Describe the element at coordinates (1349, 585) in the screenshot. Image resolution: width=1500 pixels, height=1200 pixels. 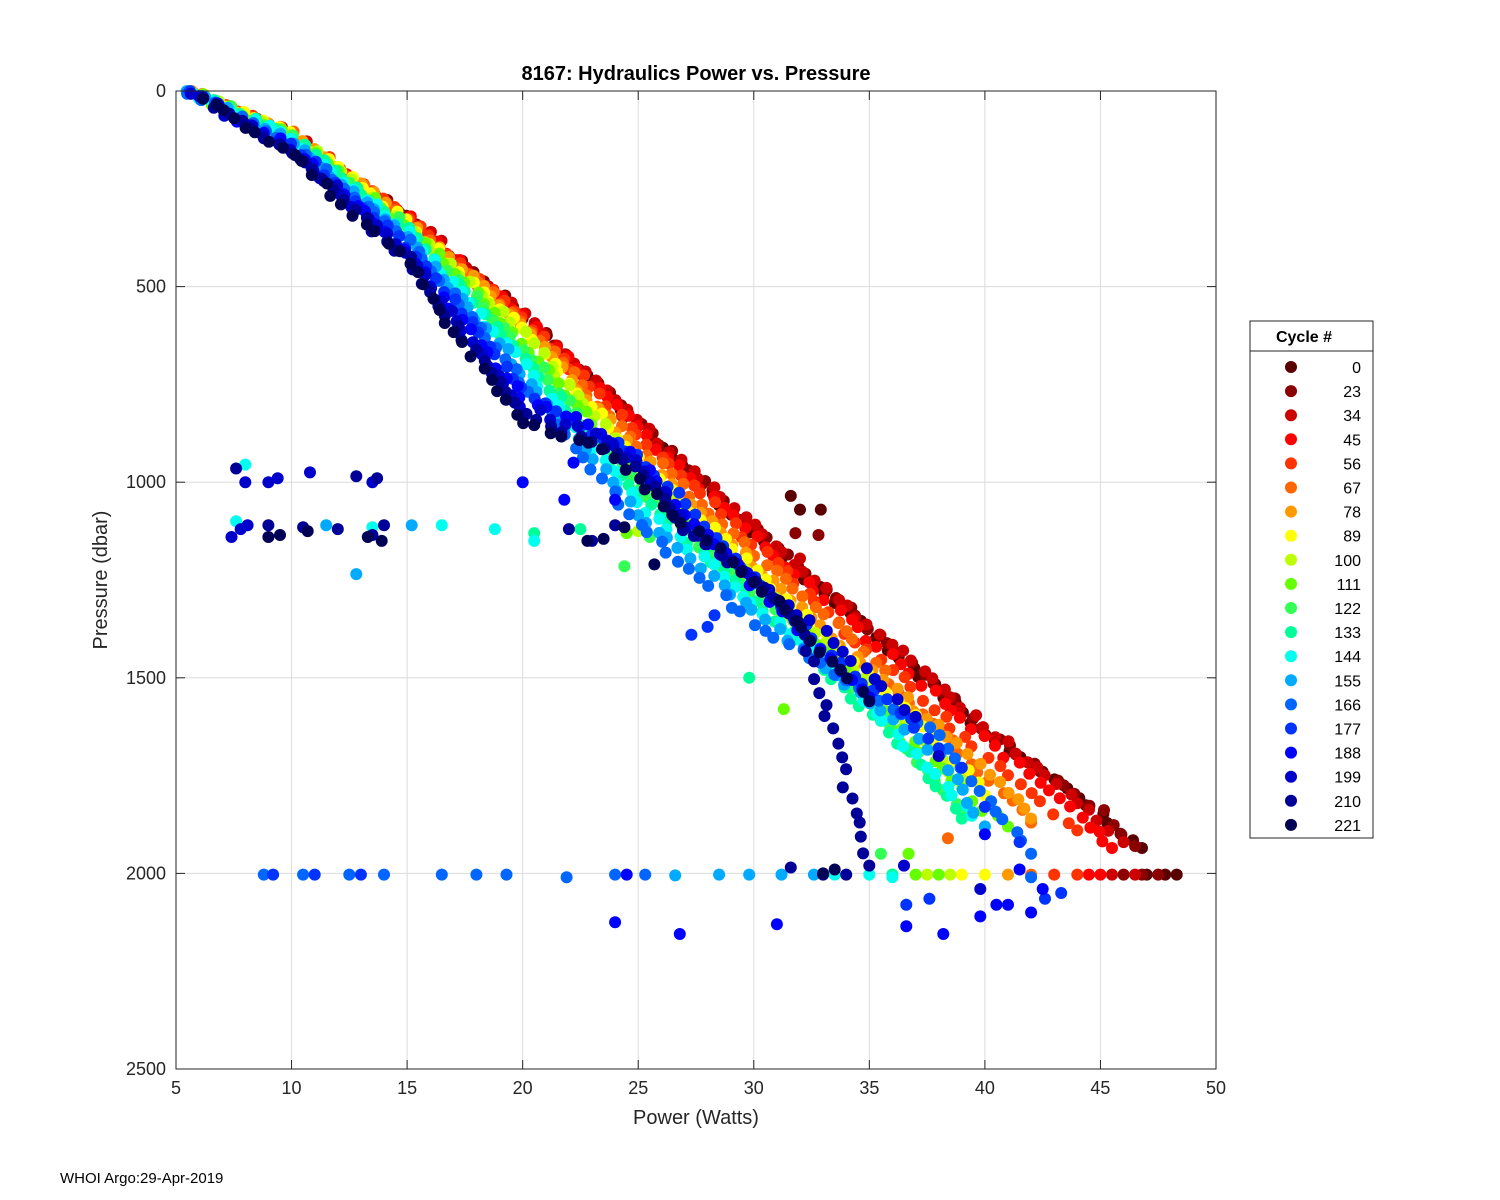
I see `legend-label-111: 111` at that location.